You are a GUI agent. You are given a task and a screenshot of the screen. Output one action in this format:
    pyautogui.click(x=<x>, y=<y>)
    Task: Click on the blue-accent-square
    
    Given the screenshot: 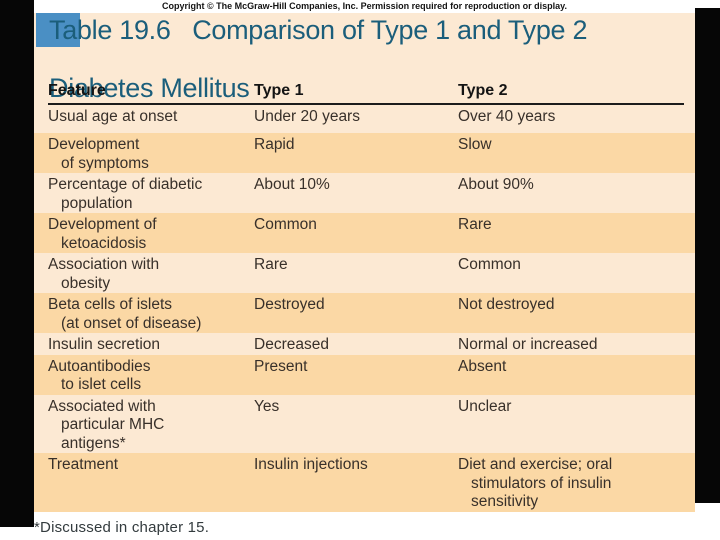 What is the action you would take?
    pyautogui.click(x=58, y=30)
    